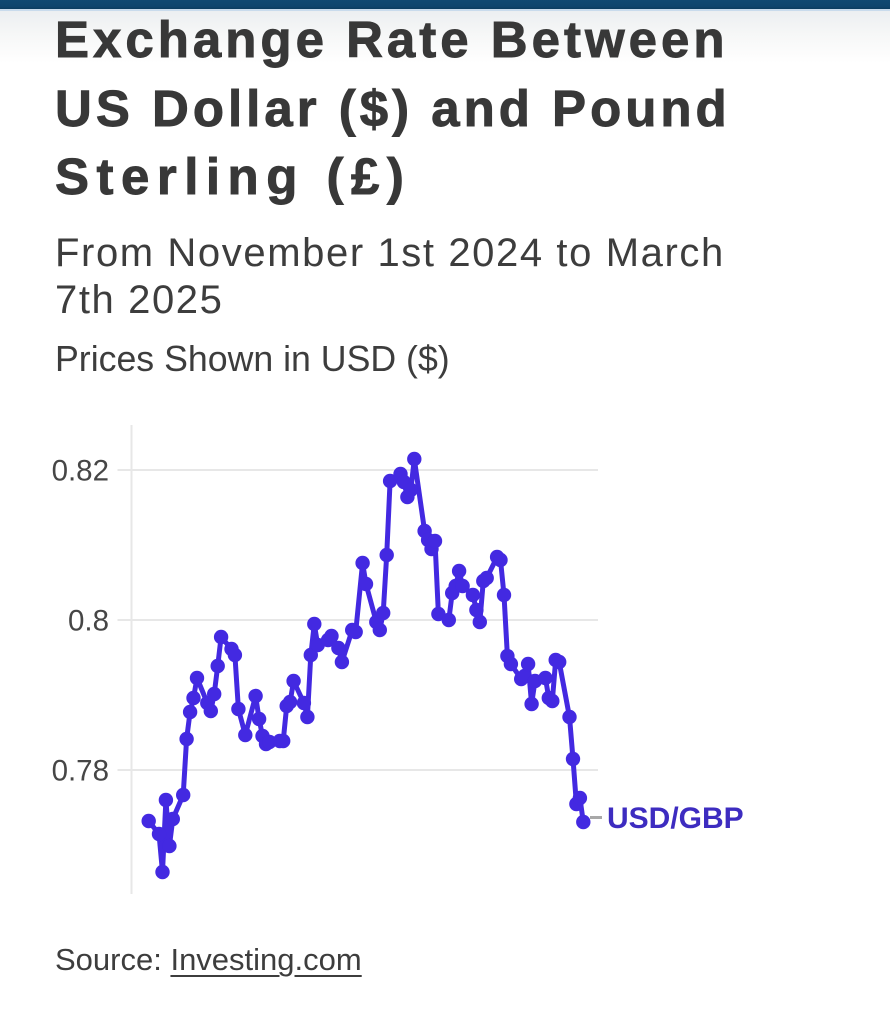 The image size is (890, 1024). What do you see at coordinates (80, 471) in the screenshot?
I see `svg-text: 0.82` at bounding box center [80, 471].